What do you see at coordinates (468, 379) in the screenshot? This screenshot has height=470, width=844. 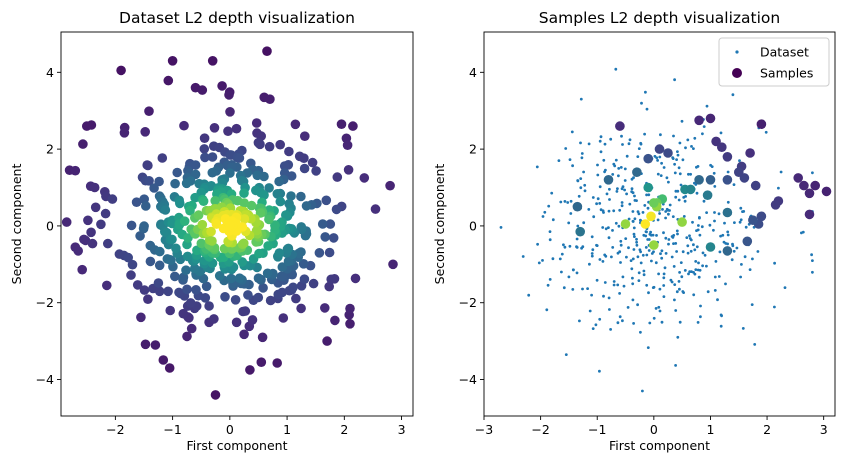 I see `y-tick-label: −4` at bounding box center [468, 379].